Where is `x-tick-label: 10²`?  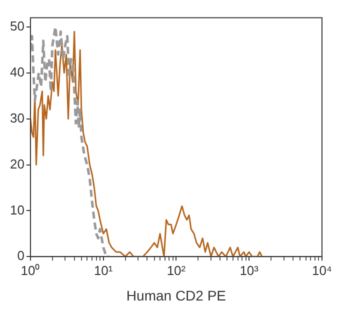
x-tick-label: 10² is located at coordinates (176, 270).